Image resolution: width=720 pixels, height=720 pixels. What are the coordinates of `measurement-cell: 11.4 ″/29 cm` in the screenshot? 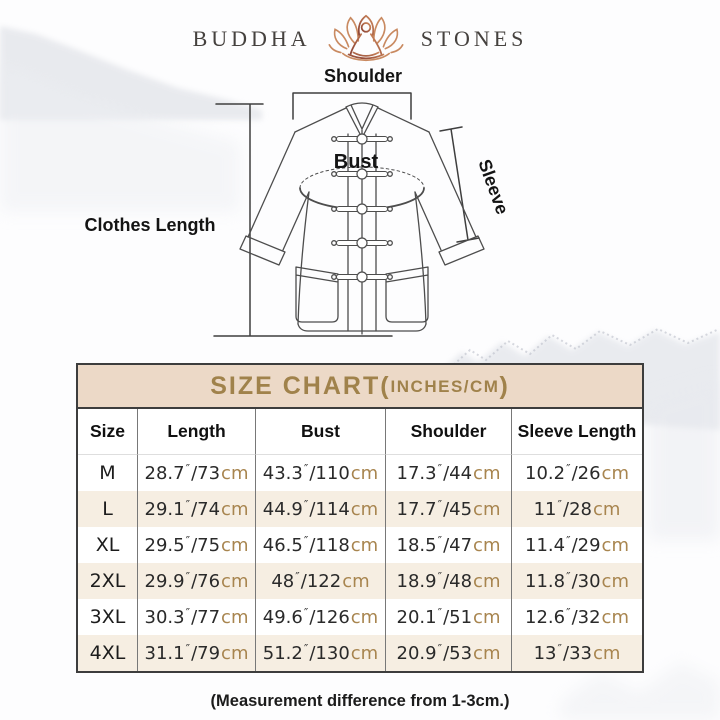 It's located at (577, 545).